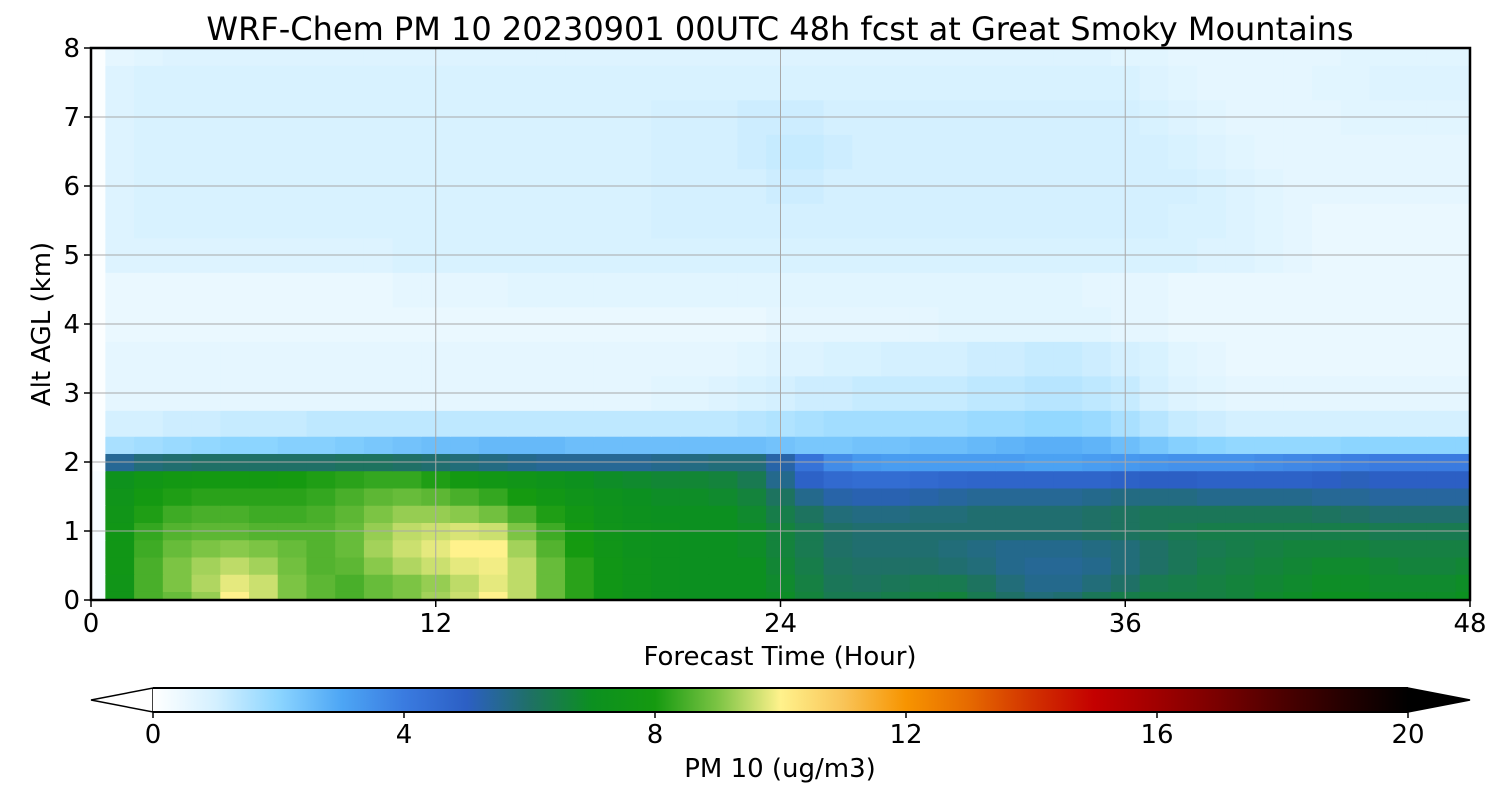  I want to click on y-tick-label: 7, so click(71, 118).